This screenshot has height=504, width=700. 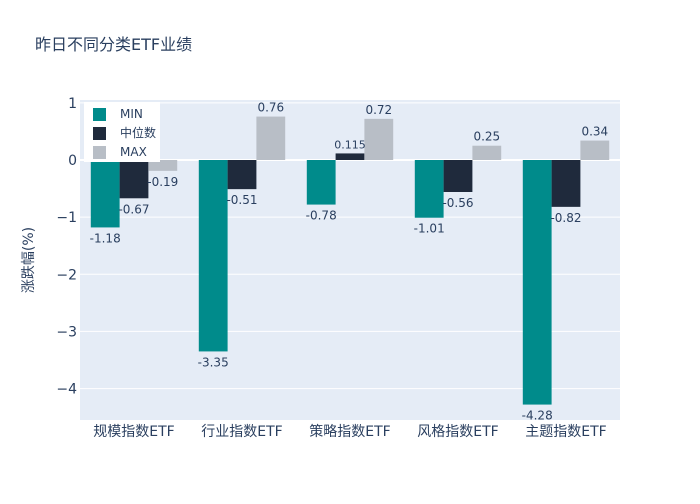 What do you see at coordinates (105, 238) in the screenshot?
I see `data-label: -1.18` at bounding box center [105, 238].